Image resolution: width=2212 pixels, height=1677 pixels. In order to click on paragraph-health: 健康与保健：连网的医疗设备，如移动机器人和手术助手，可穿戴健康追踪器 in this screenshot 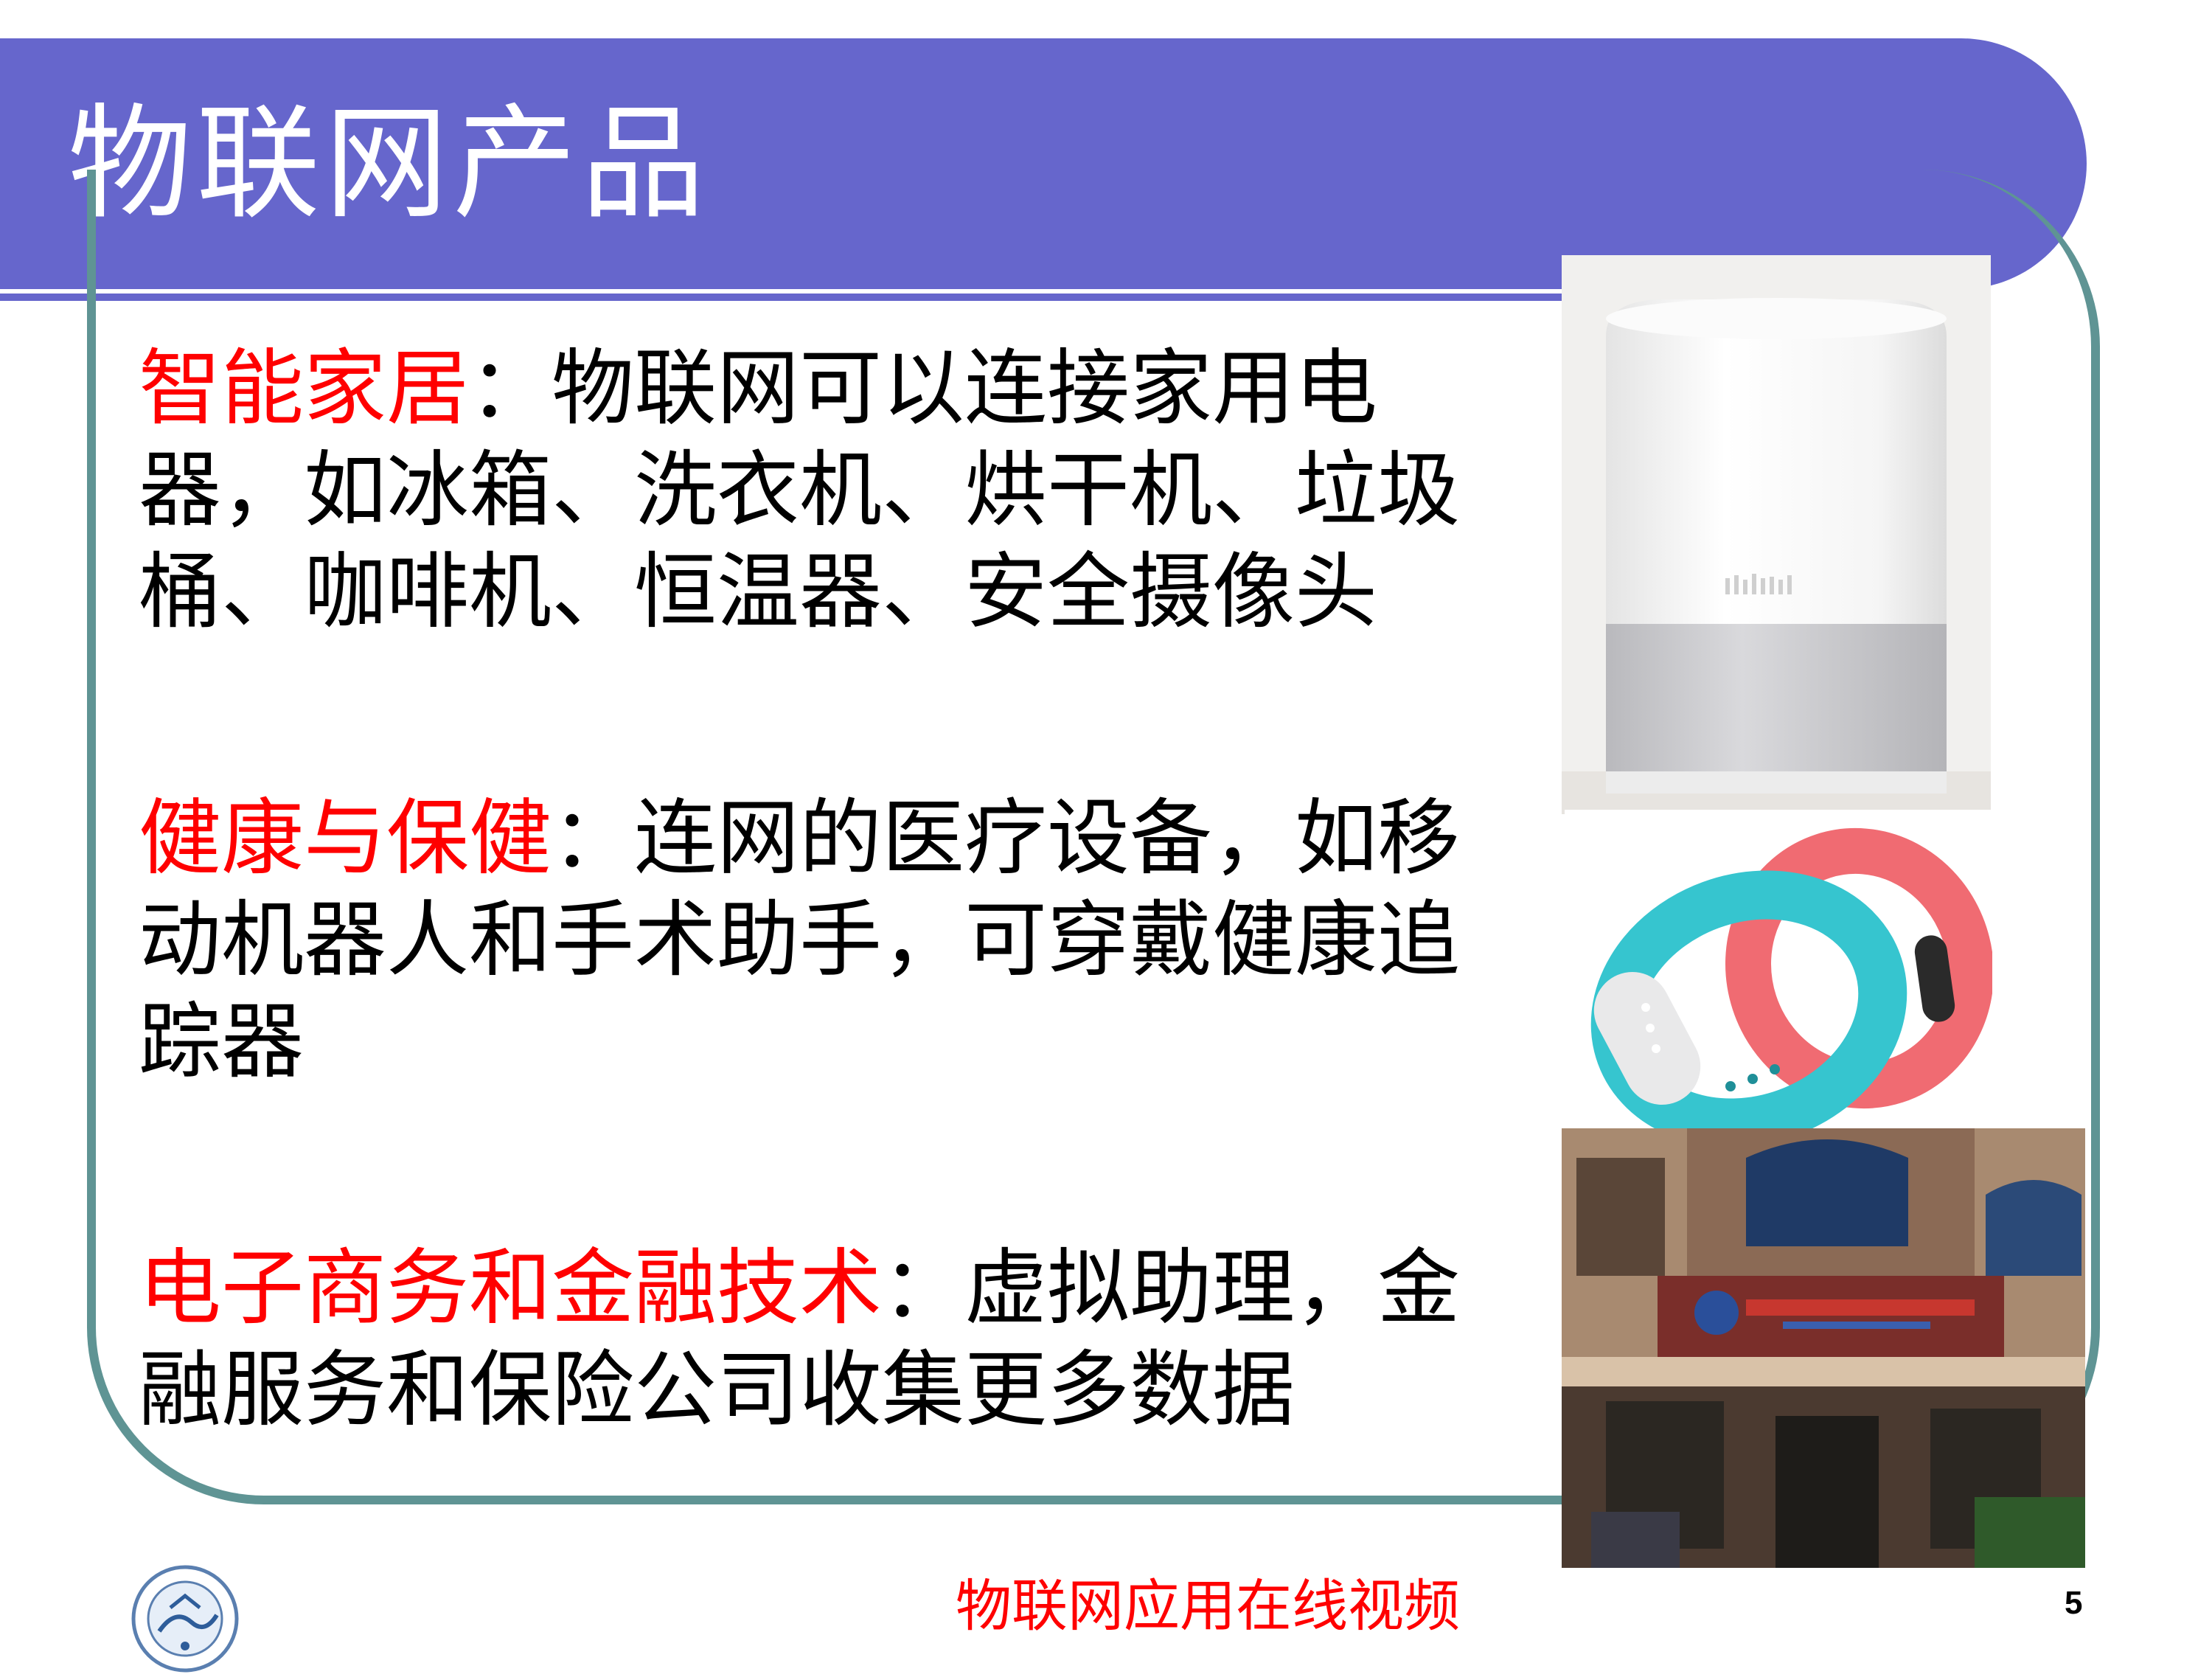, I will do `click(839, 941)`.